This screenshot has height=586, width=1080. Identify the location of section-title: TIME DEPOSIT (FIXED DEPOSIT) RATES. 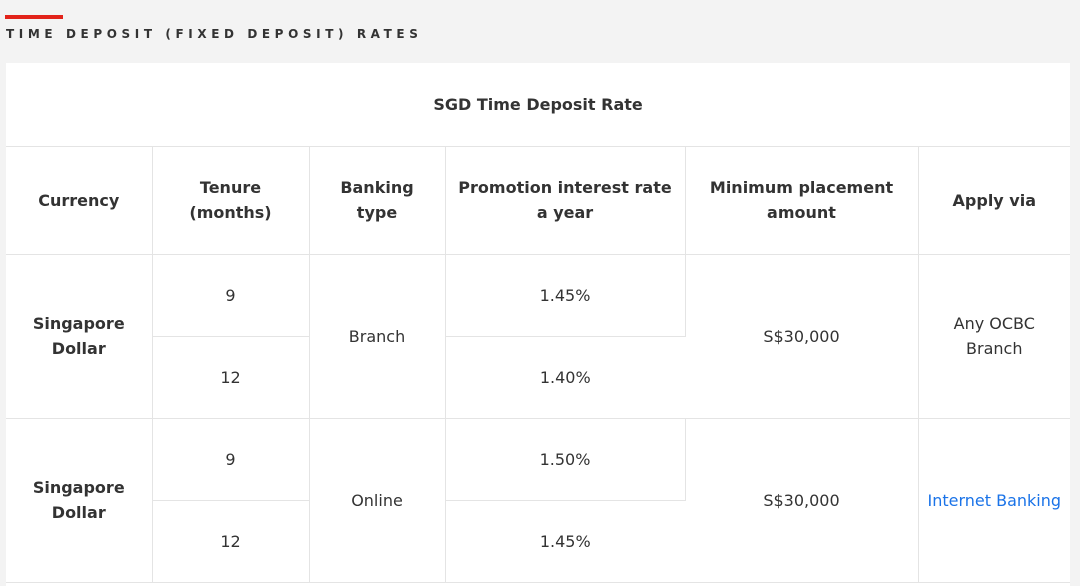
(214, 34).